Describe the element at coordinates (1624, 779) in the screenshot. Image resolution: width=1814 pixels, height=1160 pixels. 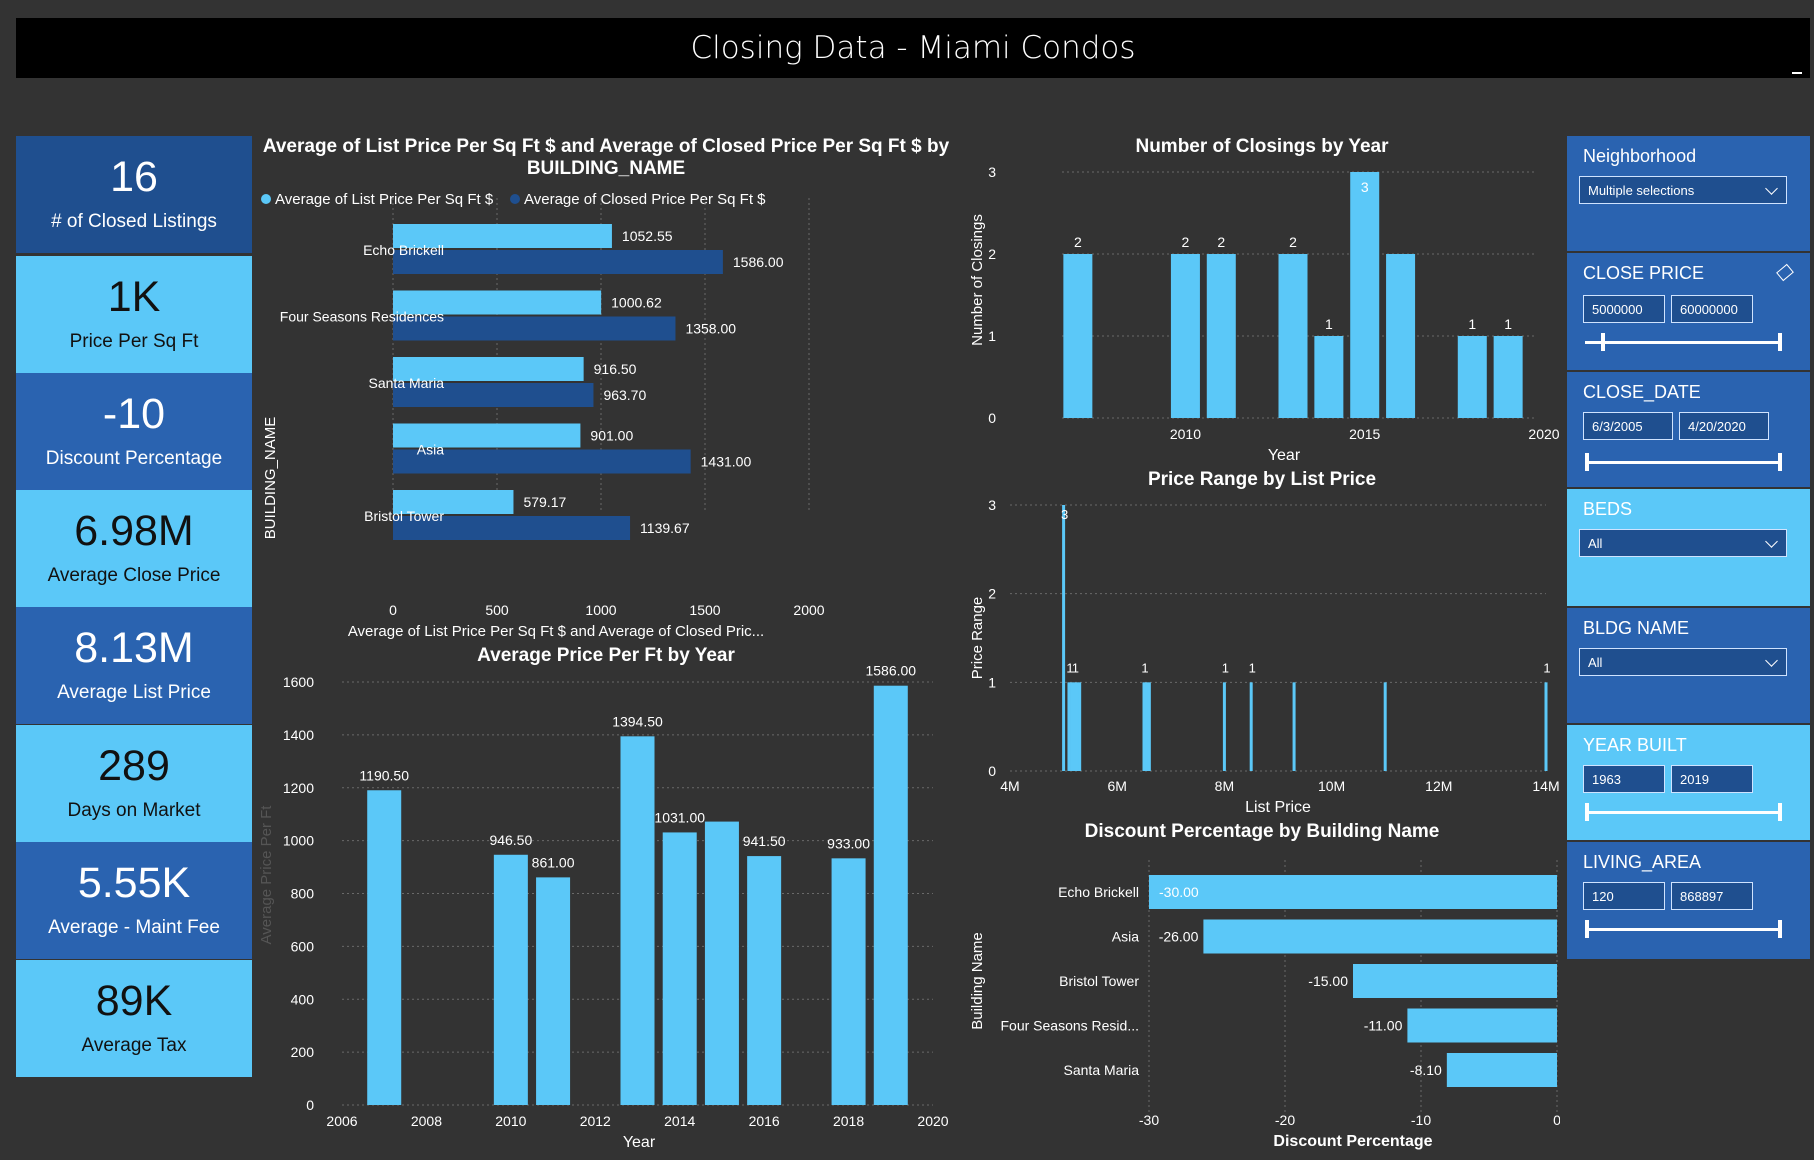
I see `year-built-min-input: 1963` at that location.